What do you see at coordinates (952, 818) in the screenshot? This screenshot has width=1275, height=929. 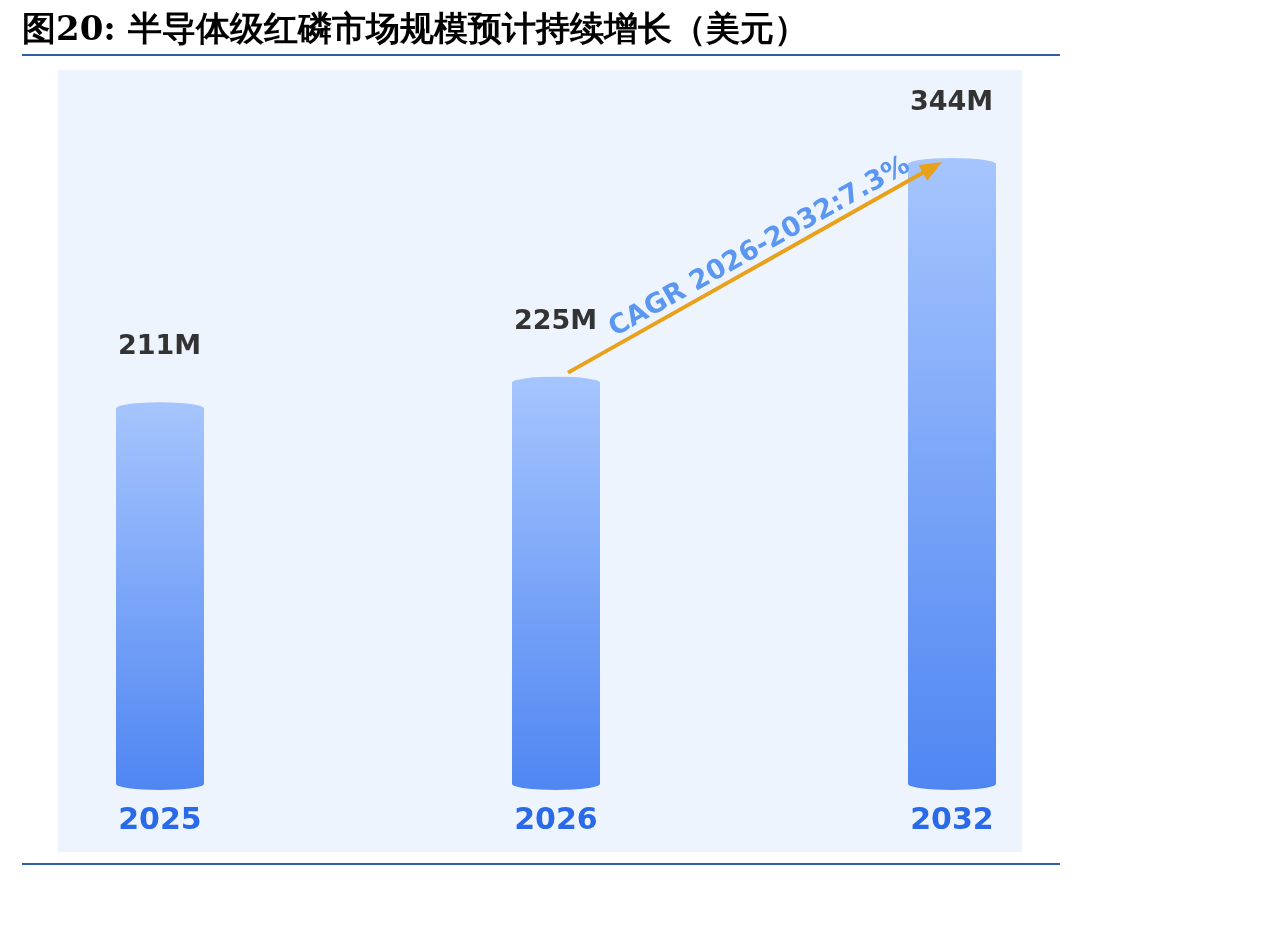 I see `x-tick-label: 2032` at bounding box center [952, 818].